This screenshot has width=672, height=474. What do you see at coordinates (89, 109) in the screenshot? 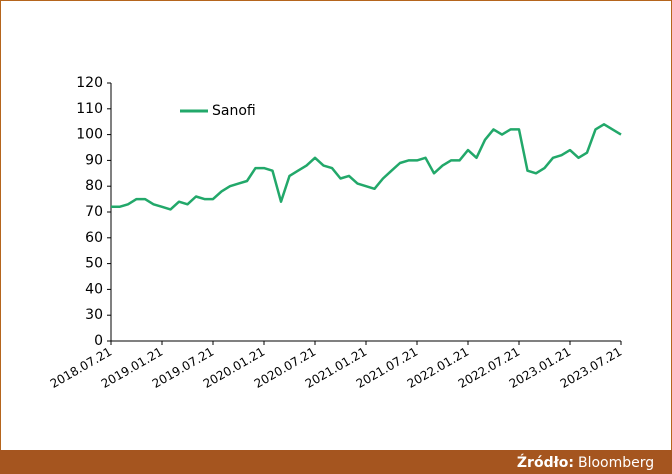
I see `y-tick-label: 110` at bounding box center [89, 109].